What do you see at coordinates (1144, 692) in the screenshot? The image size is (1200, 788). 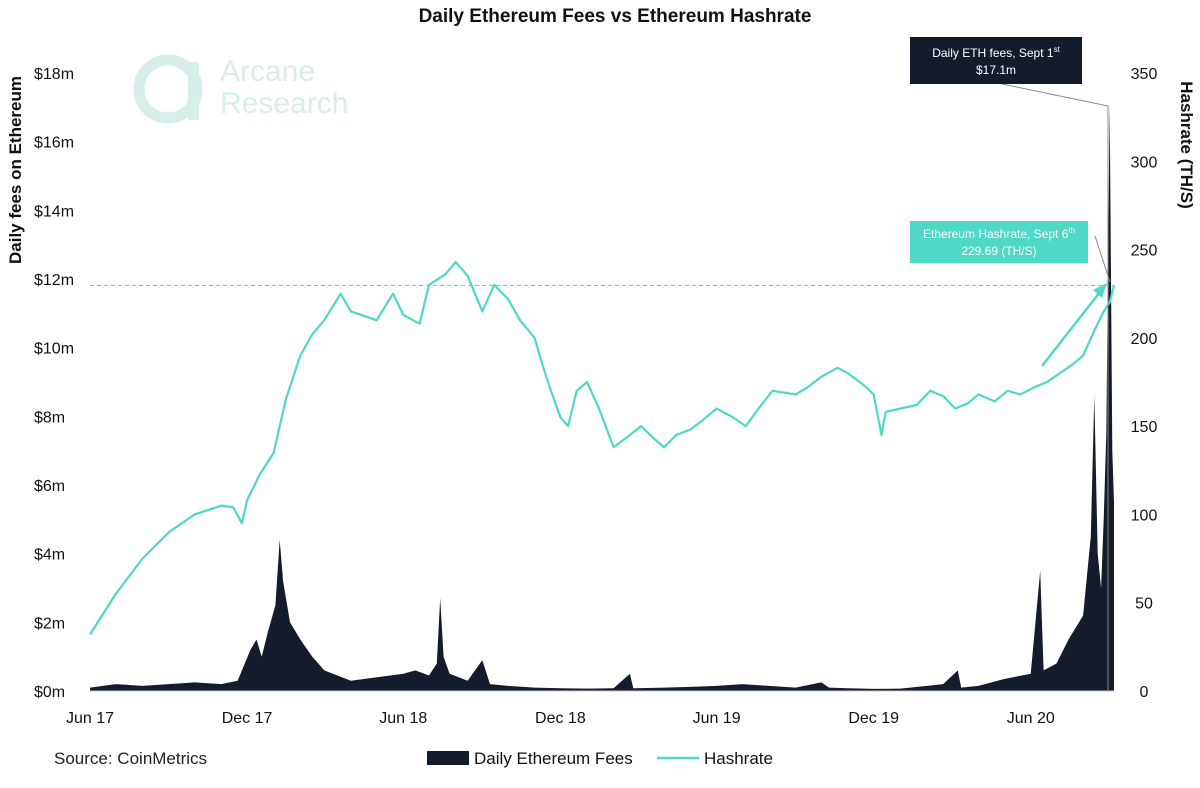 I see `right-tick-label: 0` at bounding box center [1144, 692].